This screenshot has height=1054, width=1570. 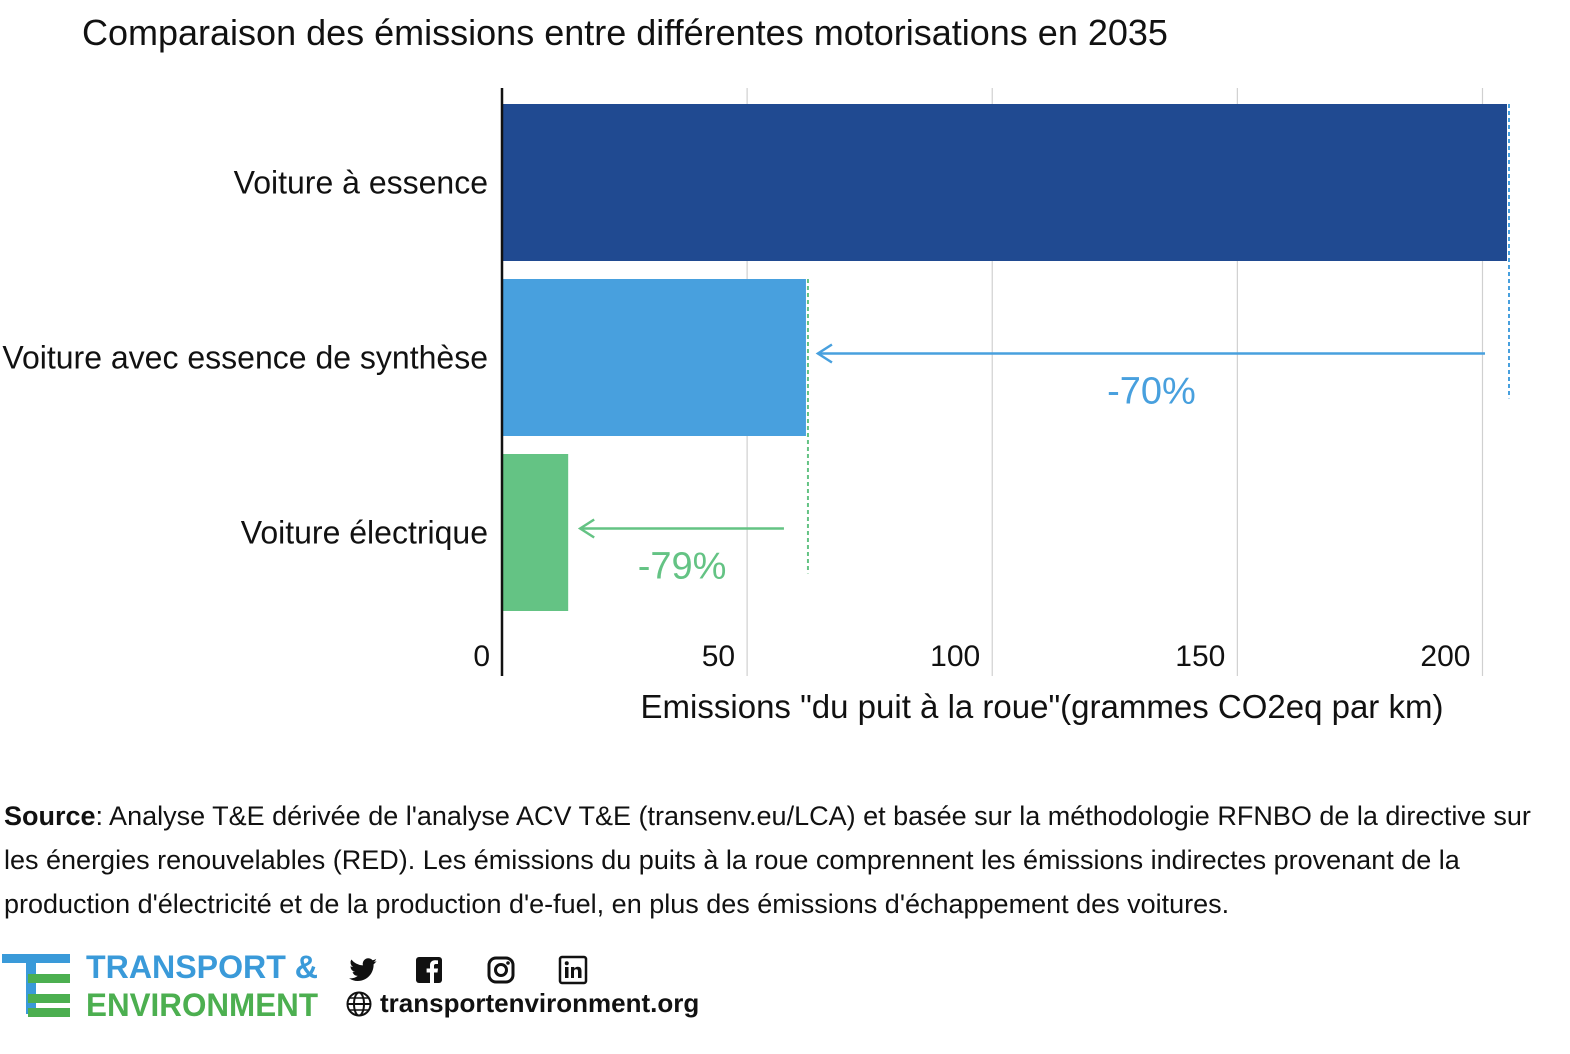 What do you see at coordinates (955, 656) in the screenshot?
I see `x-tick-label: 100` at bounding box center [955, 656].